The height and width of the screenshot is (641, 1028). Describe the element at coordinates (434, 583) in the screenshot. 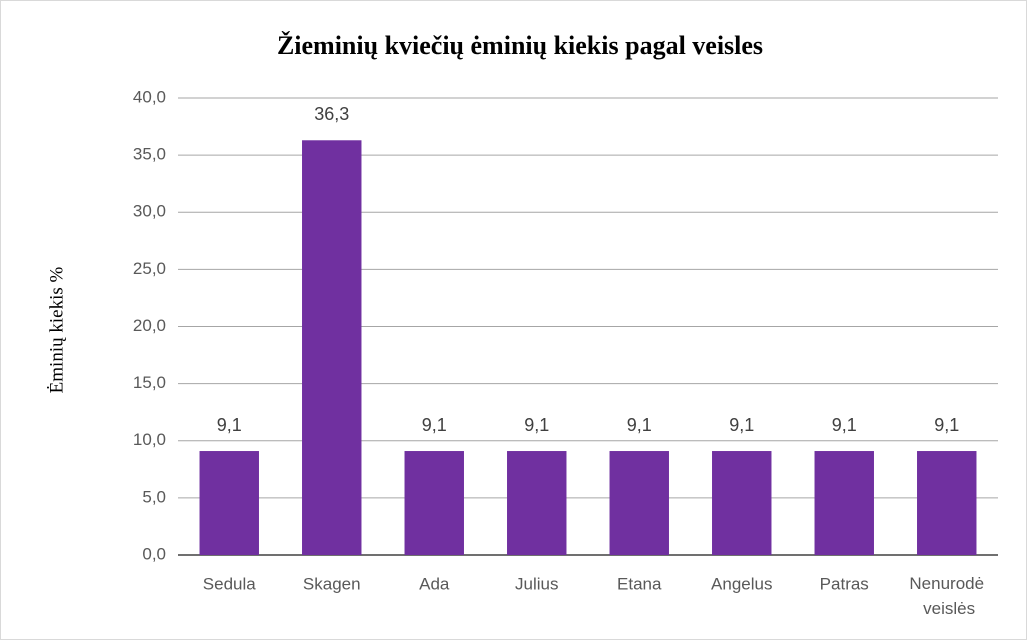

I see `x-tick-label: Ada` at that location.